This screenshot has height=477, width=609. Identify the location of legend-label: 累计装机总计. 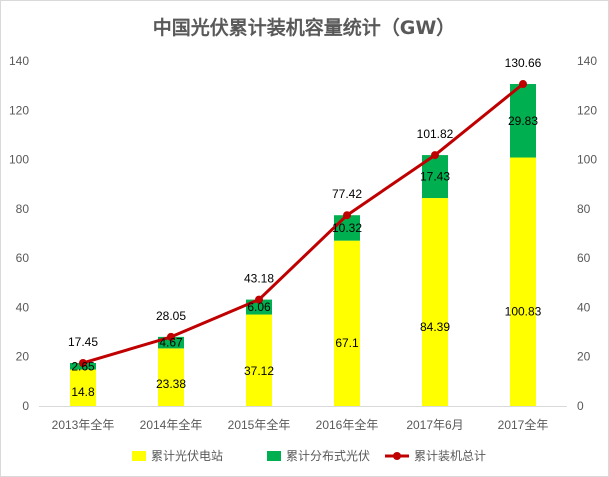
(450, 456).